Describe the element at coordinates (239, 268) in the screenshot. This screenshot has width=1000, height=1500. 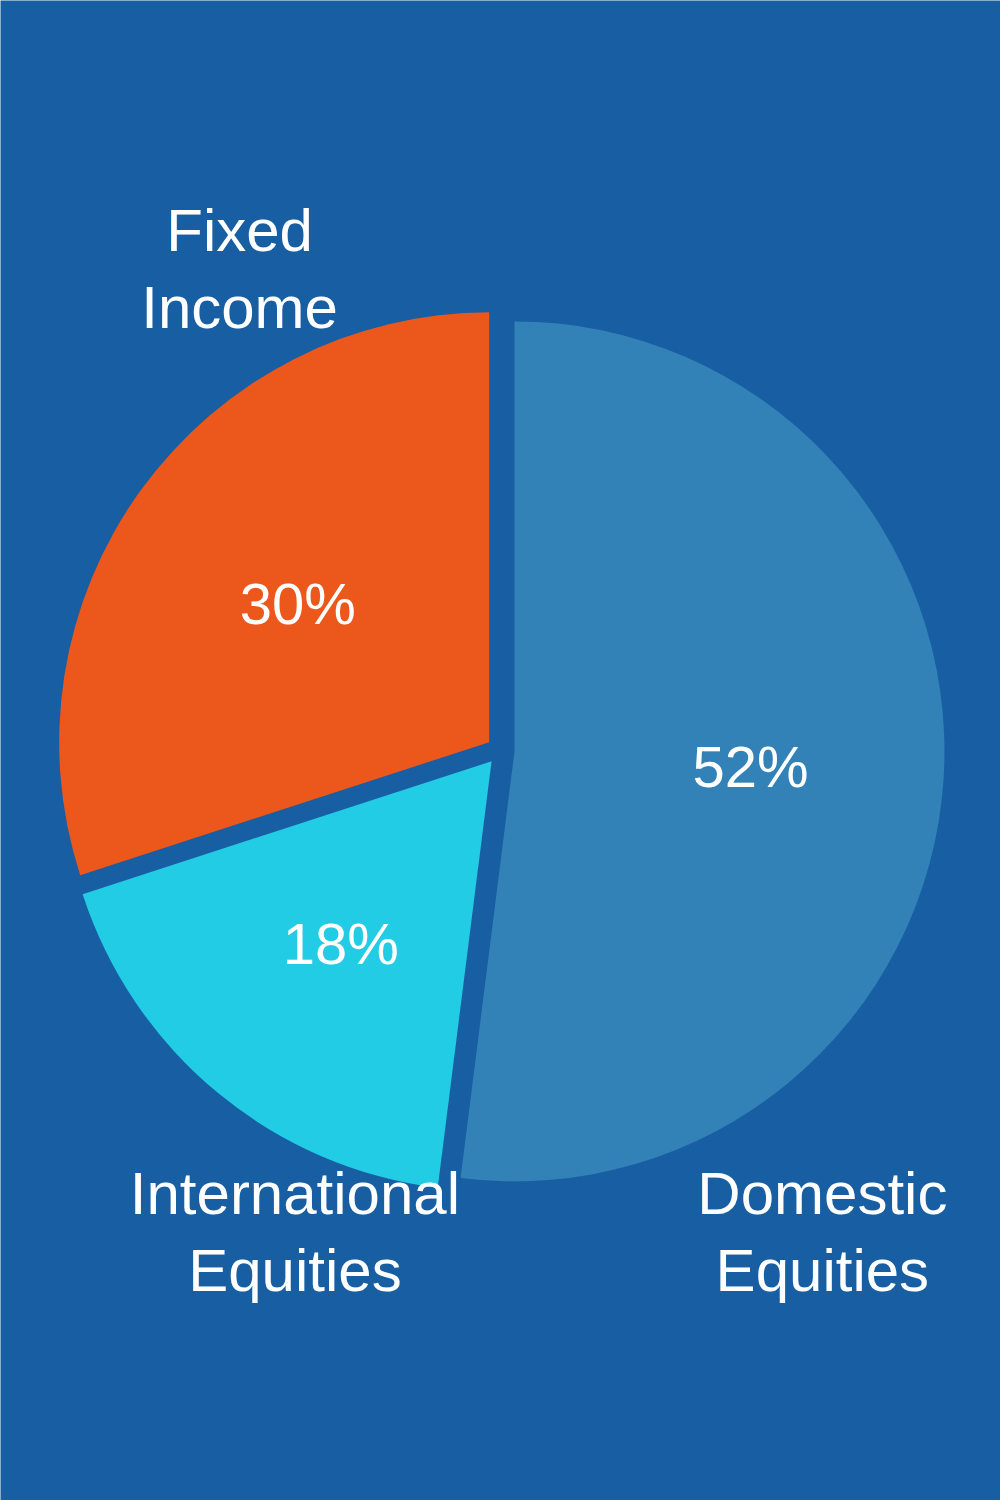
I see `slice-label: Fixed Income` at that location.